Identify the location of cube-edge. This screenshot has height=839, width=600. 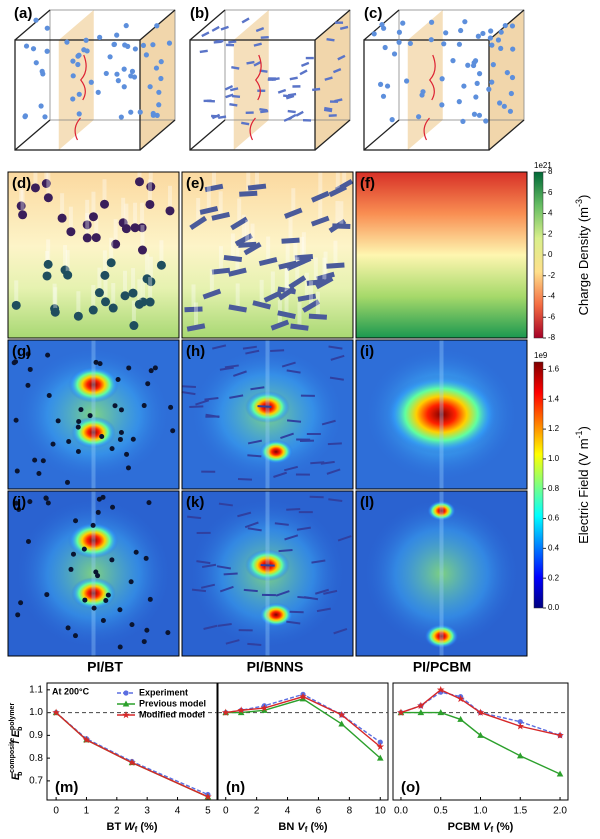
(252, 95).